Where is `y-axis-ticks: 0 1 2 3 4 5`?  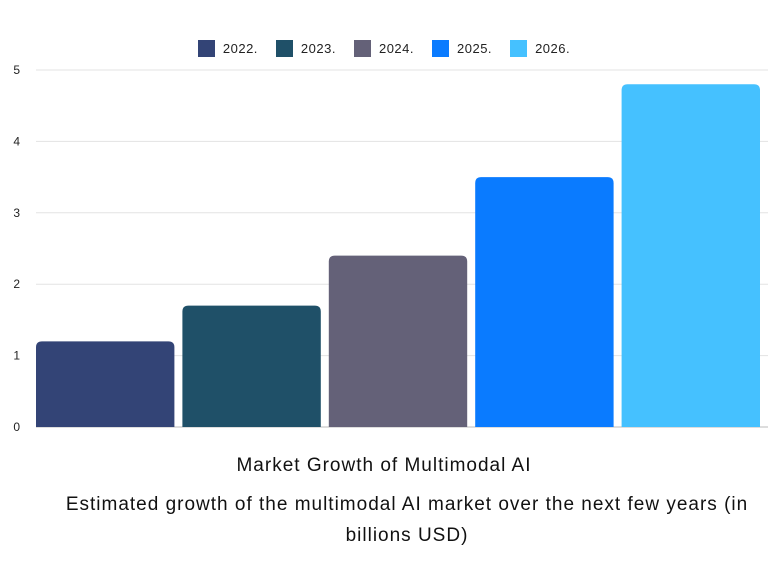
y-axis-ticks: 0 1 2 3 4 5 is located at coordinates (16, 248).